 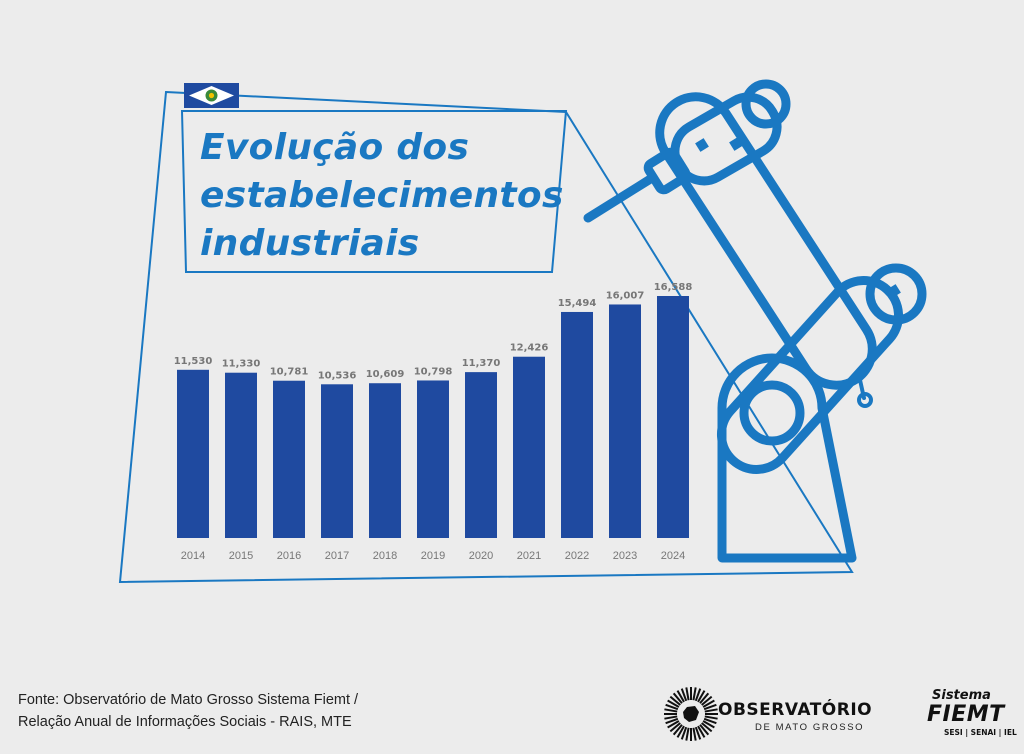 I want to click on x-tick-2016: 2016, so click(x=289, y=556).